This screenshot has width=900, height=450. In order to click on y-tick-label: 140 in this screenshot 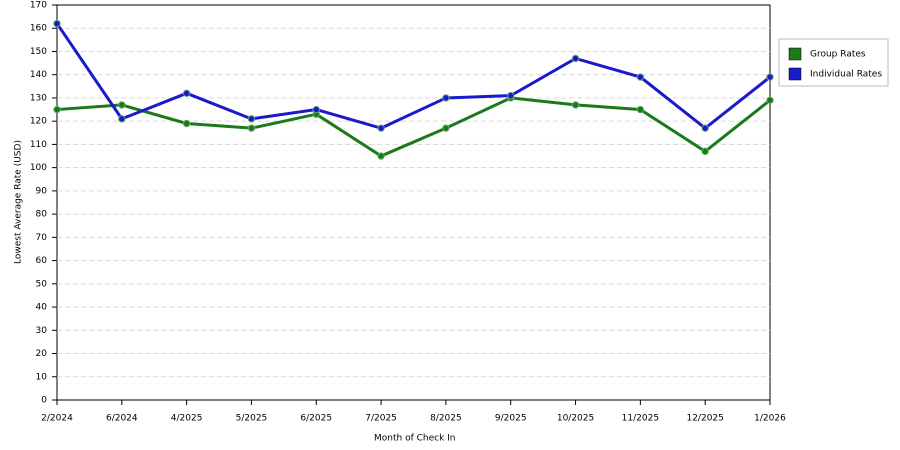, I will do `click(38, 75)`.